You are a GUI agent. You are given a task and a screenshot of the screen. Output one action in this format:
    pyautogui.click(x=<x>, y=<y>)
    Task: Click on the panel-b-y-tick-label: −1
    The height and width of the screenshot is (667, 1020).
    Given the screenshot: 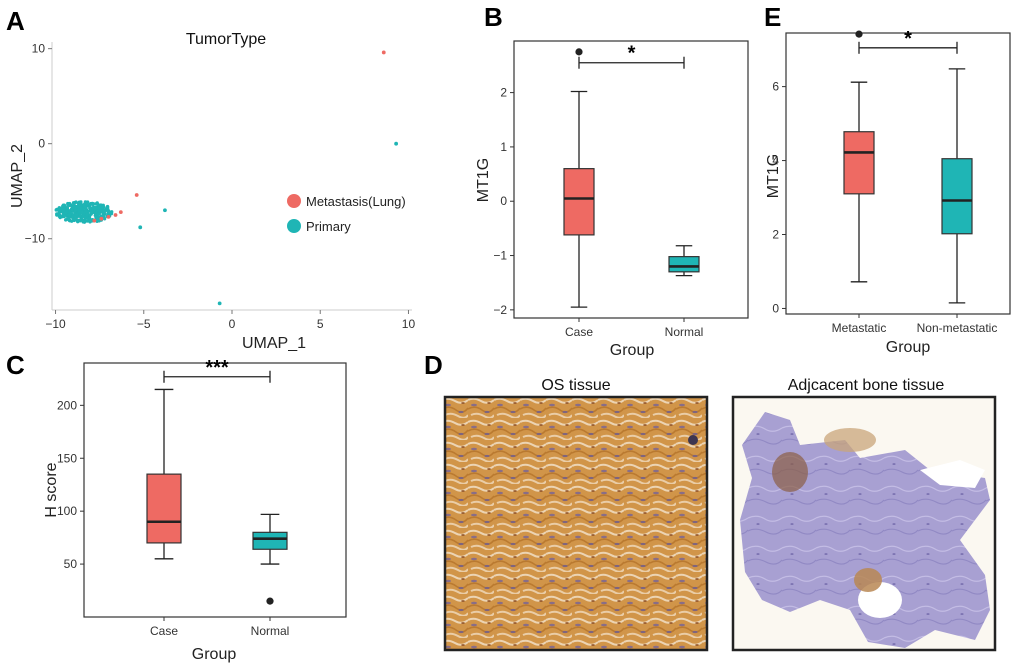 What is the action you would take?
    pyautogui.click(x=500, y=256)
    